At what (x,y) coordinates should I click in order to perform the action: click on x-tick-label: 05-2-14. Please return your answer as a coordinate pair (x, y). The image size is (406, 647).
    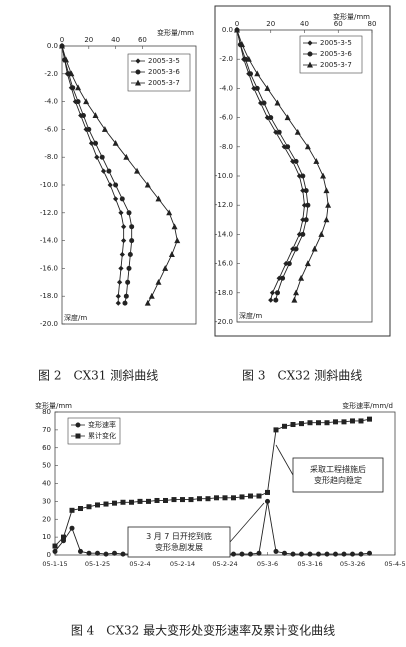
    Looking at the image, I should click on (182, 564).